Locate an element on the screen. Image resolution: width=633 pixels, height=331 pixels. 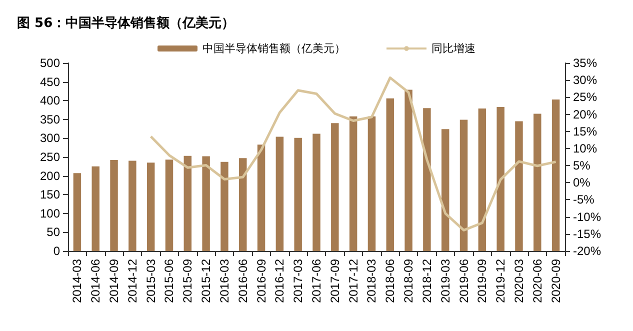
x-tick-label: 2016-06 is located at coordinates (243, 281).